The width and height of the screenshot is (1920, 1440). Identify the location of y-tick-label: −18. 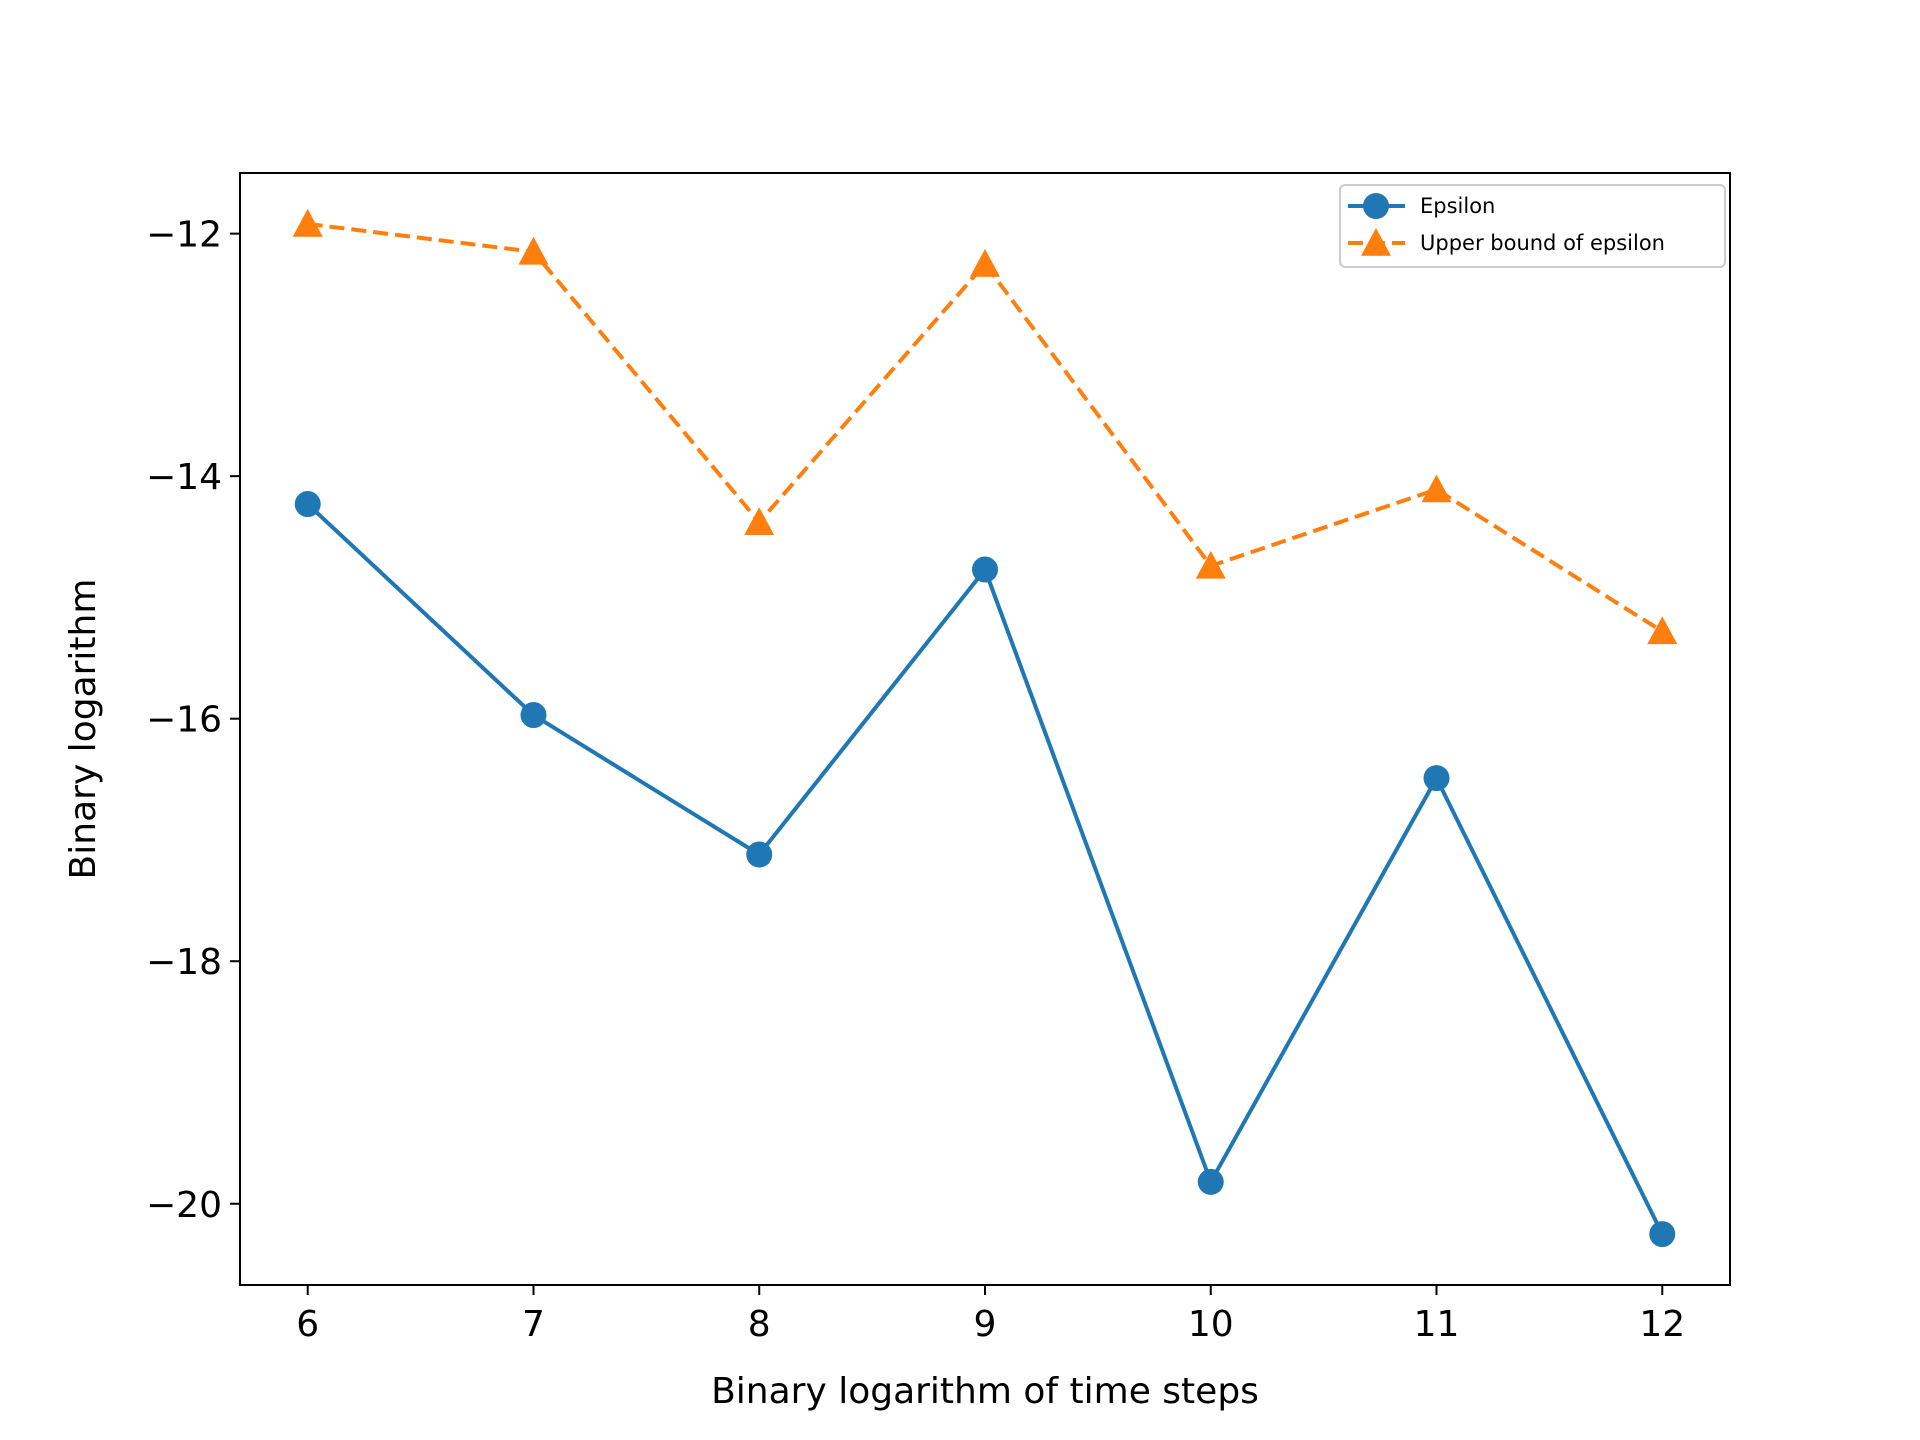
(184, 962).